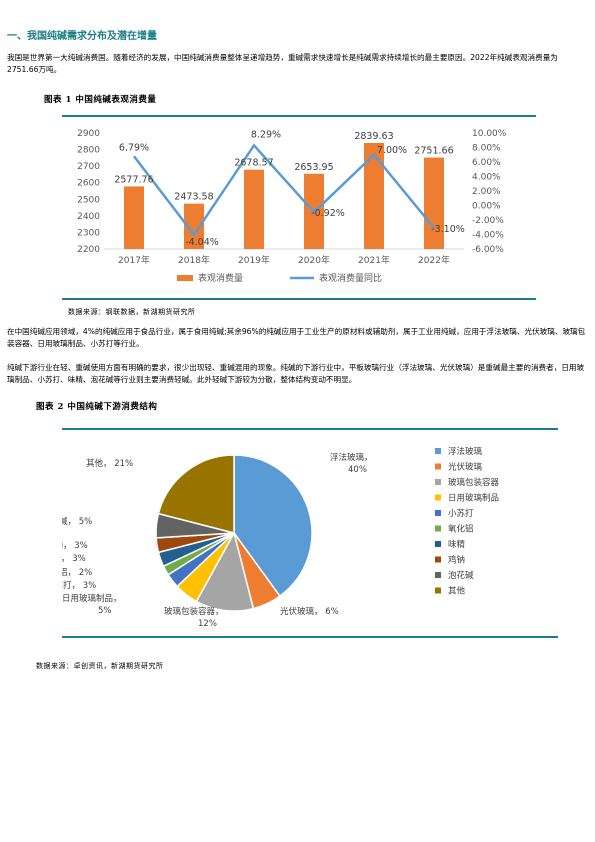 This screenshot has height=842, width=595. What do you see at coordinates (350, 278) in the screenshot?
I see `legend-line-label: 表观消费量同比` at bounding box center [350, 278].